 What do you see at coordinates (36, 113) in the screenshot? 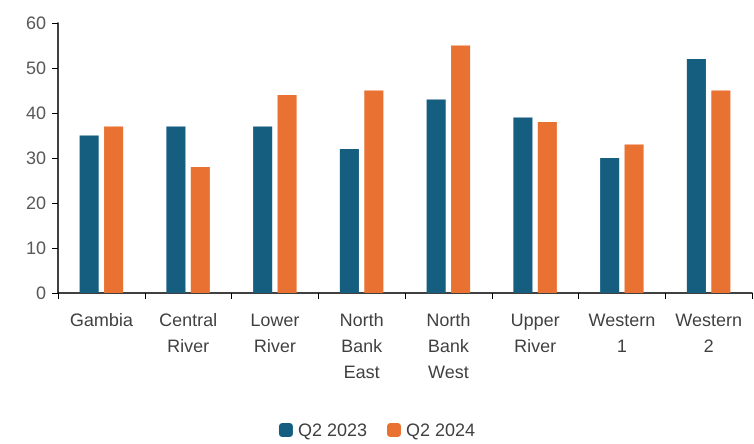
I see `y-tick-label: 40` at bounding box center [36, 113].